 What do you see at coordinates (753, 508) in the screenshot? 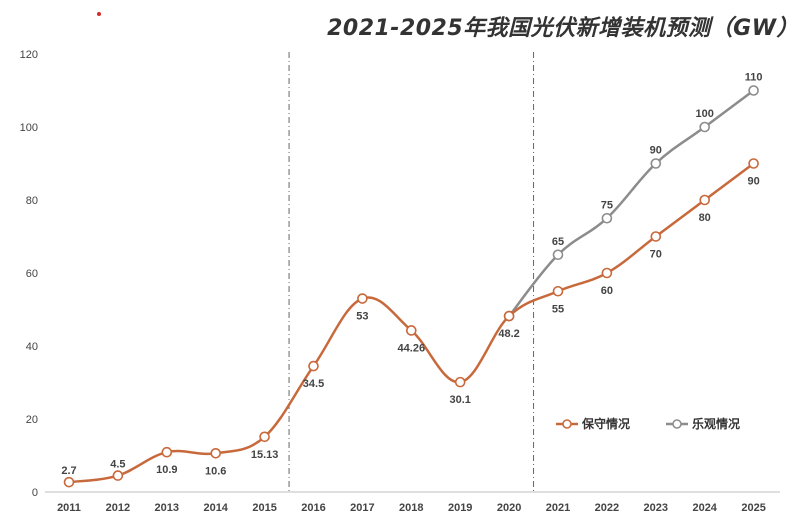
I see `x-tick-label-2025: 2025` at bounding box center [753, 508].